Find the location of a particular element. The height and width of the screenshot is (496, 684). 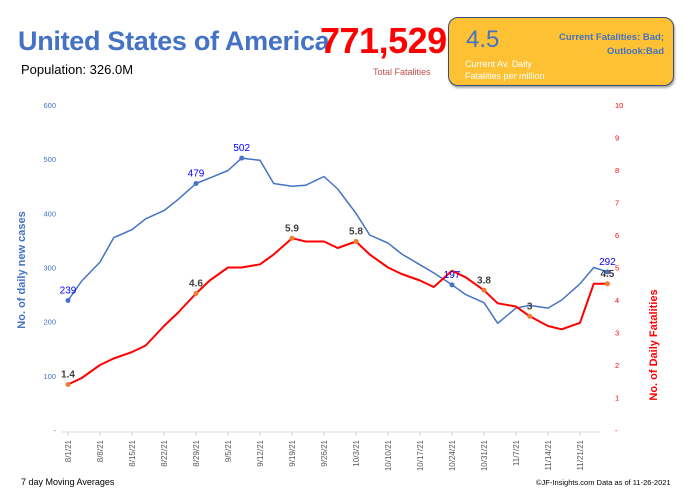

y-tick-label: 100 is located at coordinates (49, 376).